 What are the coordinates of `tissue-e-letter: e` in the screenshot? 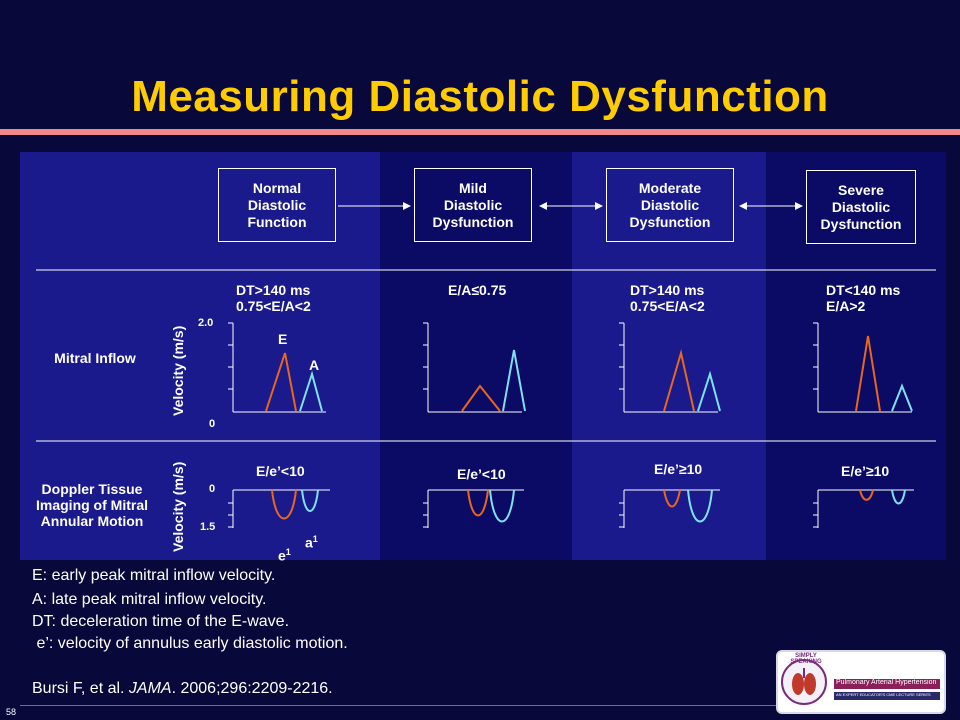 It's located at (282, 555).